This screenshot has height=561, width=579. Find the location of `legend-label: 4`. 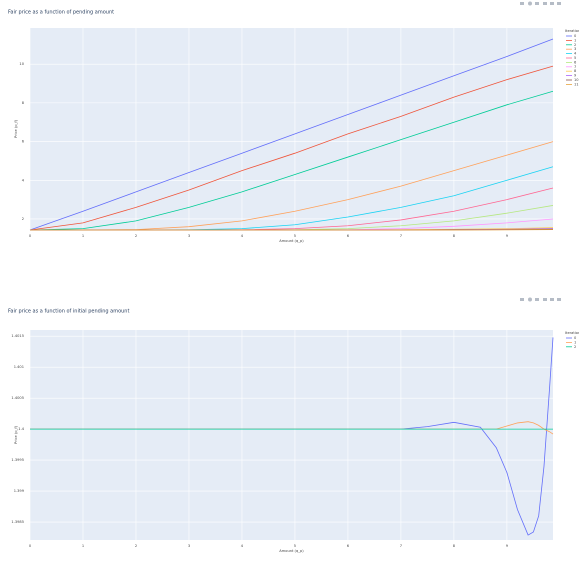

legend-label: 4 is located at coordinates (575, 54).